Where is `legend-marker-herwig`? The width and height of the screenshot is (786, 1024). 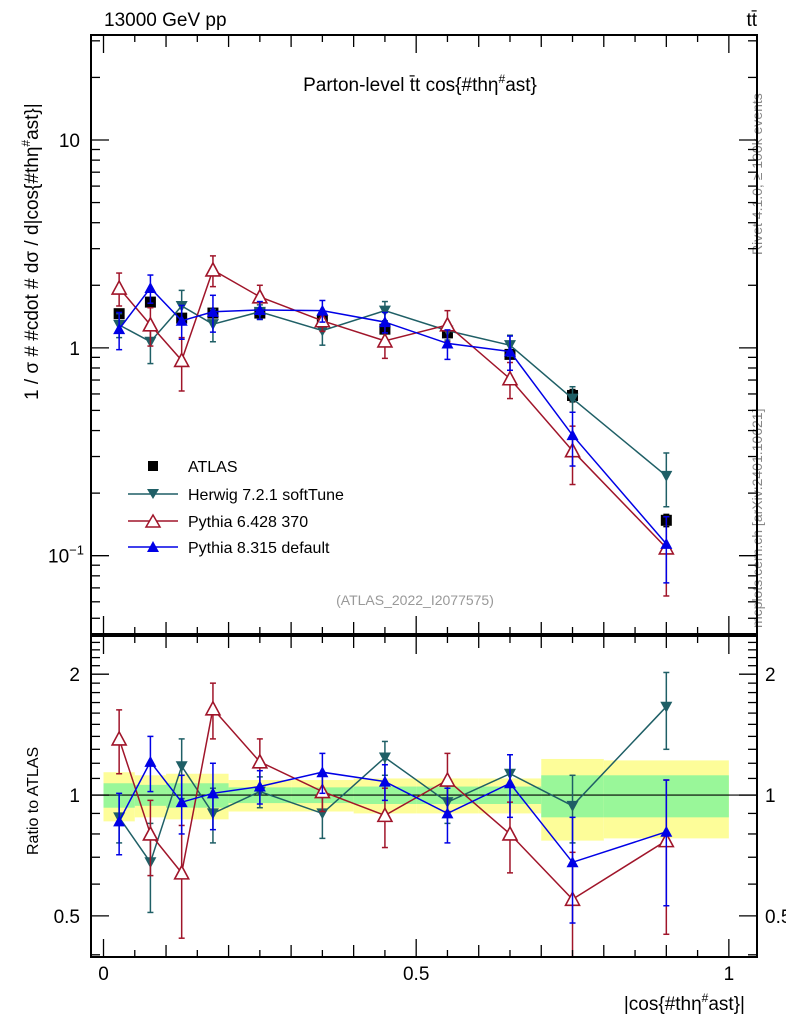
legend-marker-herwig is located at coordinates (153, 494).